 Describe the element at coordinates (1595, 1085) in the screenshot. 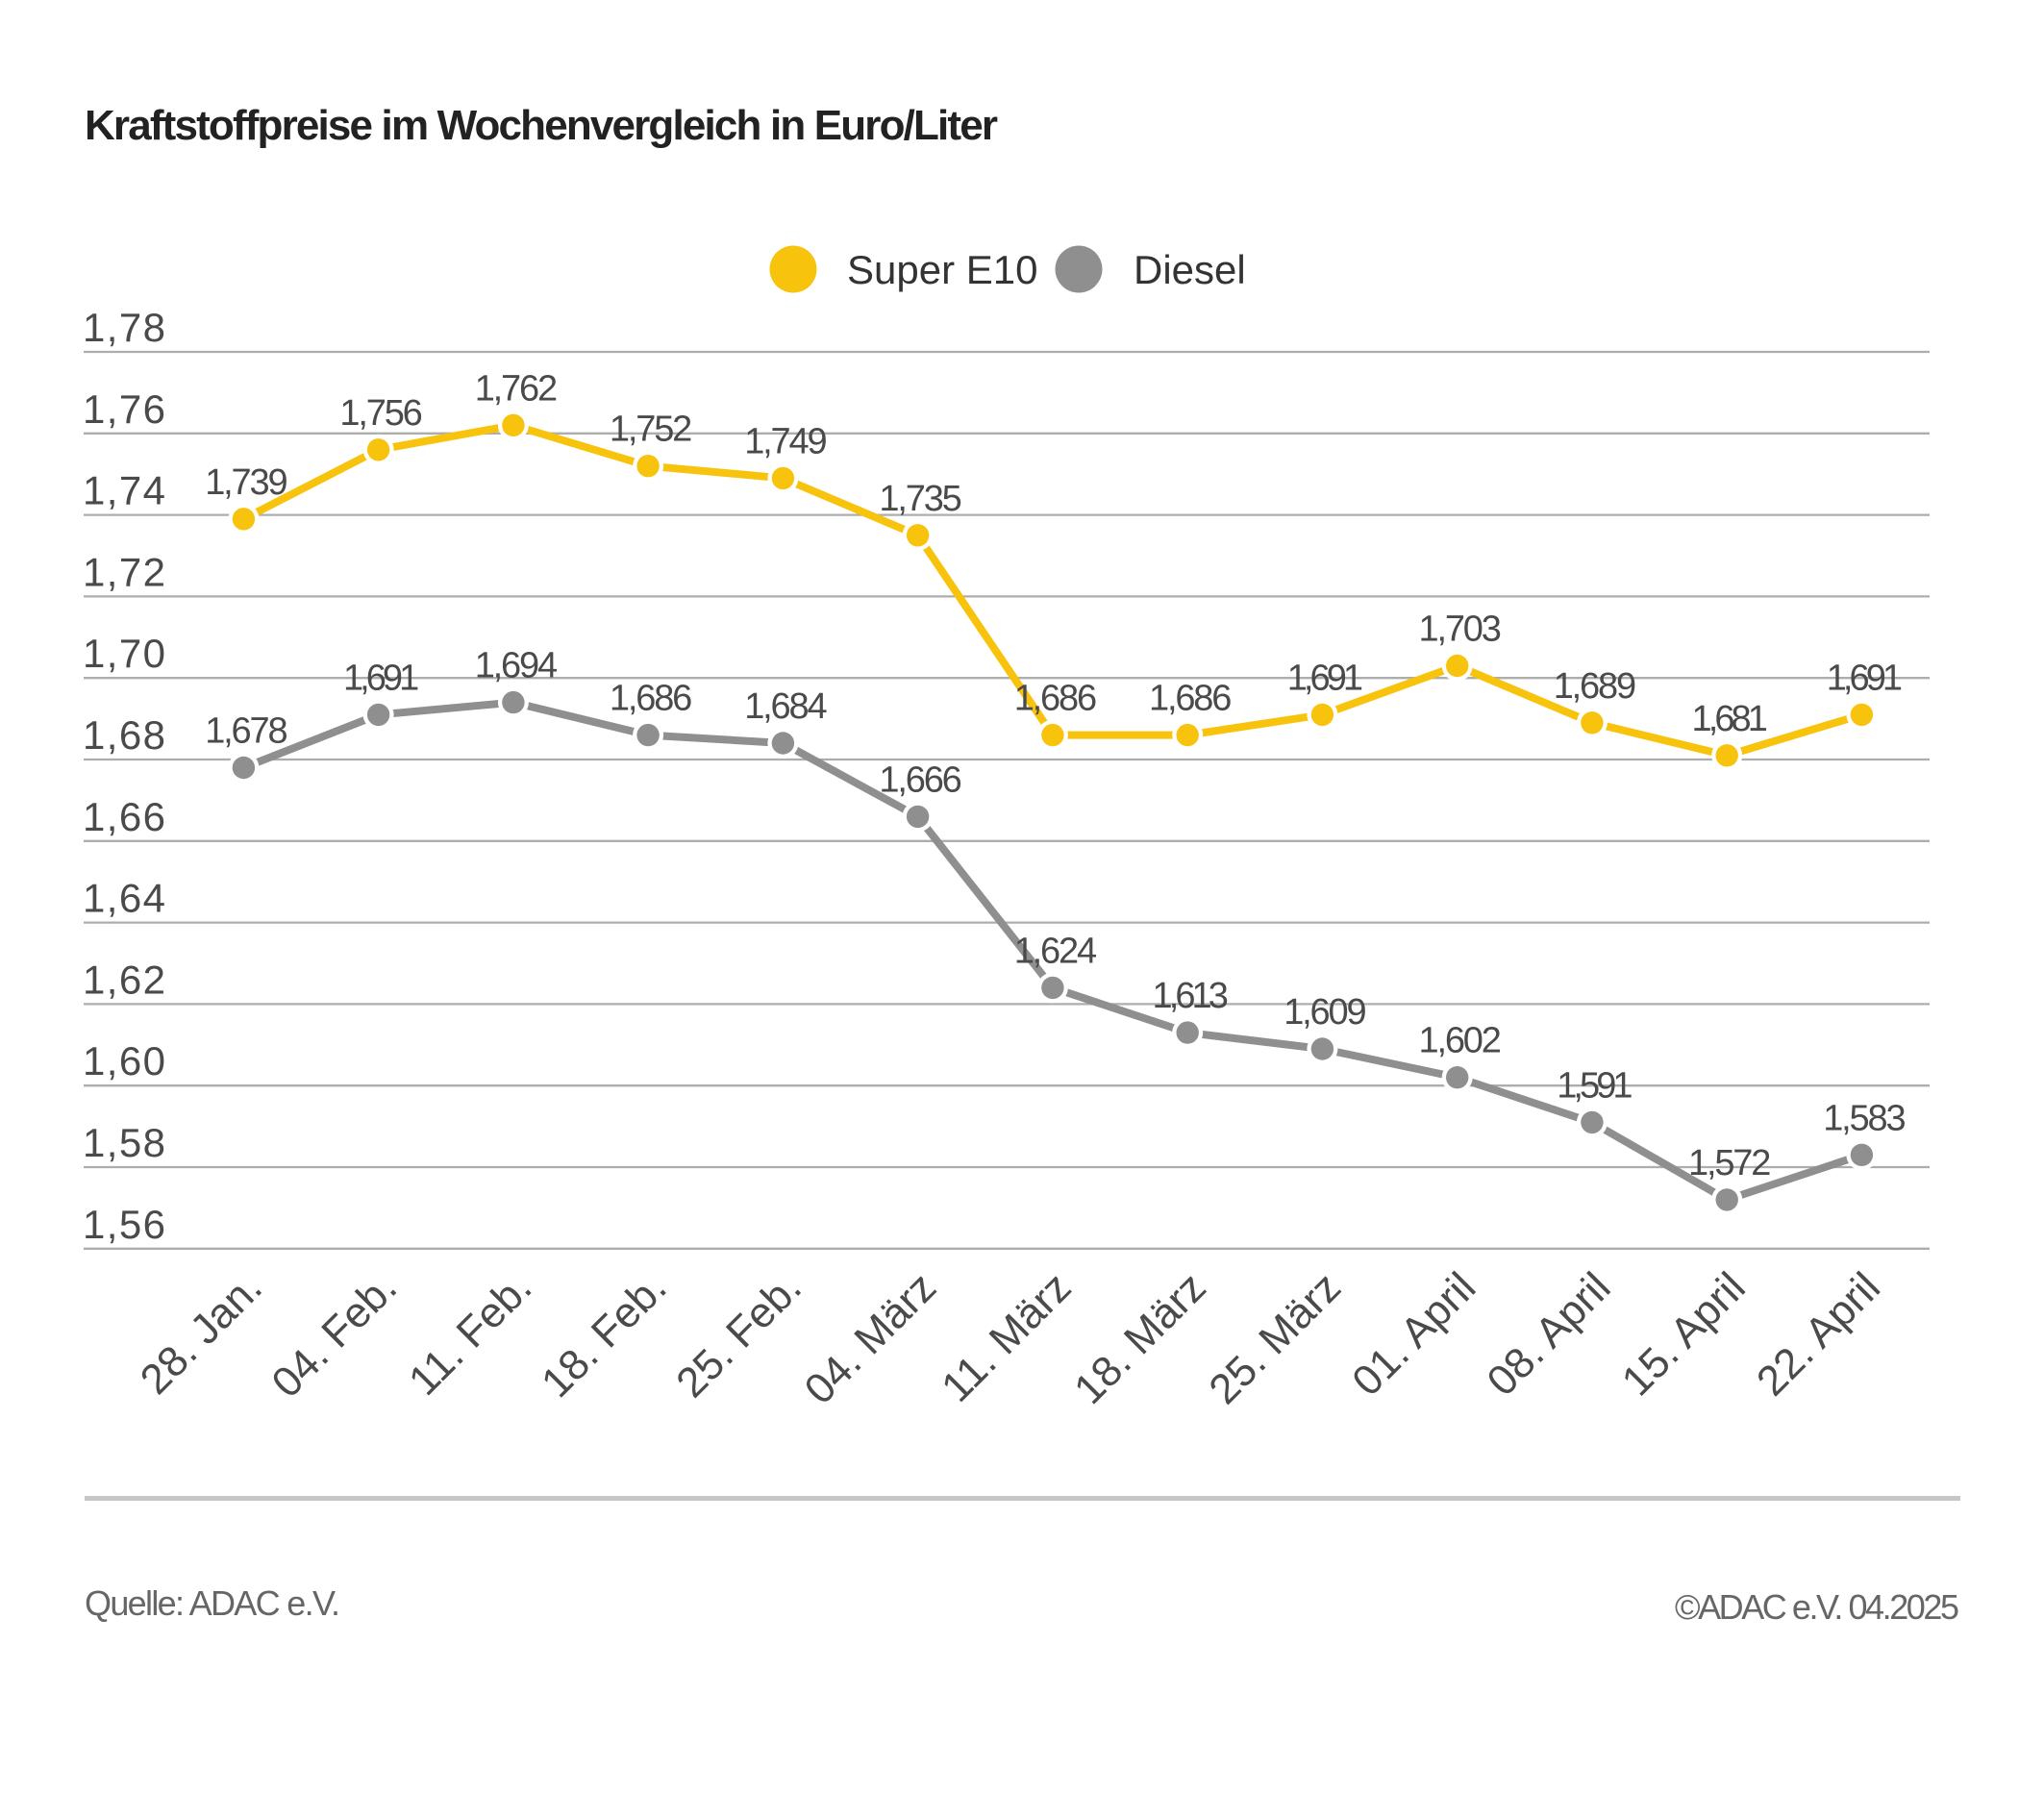

I see `svg-text: 1,591` at that location.